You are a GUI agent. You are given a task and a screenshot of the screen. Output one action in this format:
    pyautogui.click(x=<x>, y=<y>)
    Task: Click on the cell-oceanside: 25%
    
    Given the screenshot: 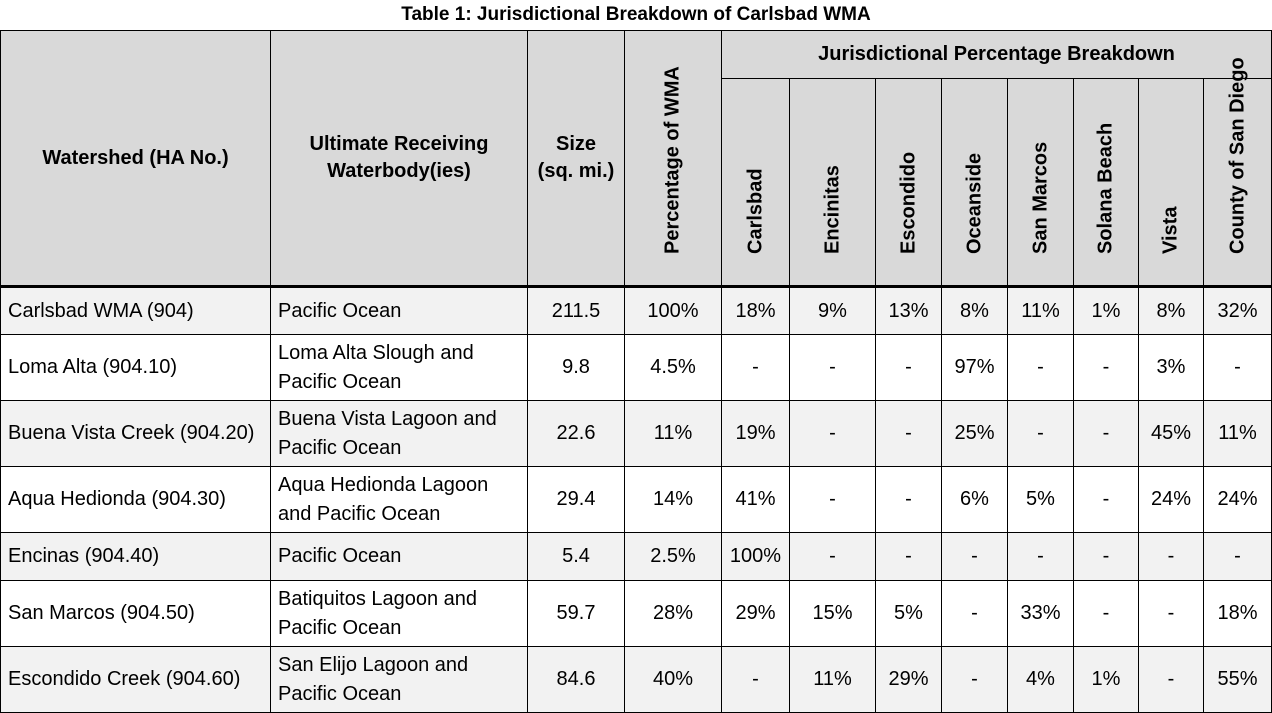 What is the action you would take?
    pyautogui.click(x=974, y=433)
    